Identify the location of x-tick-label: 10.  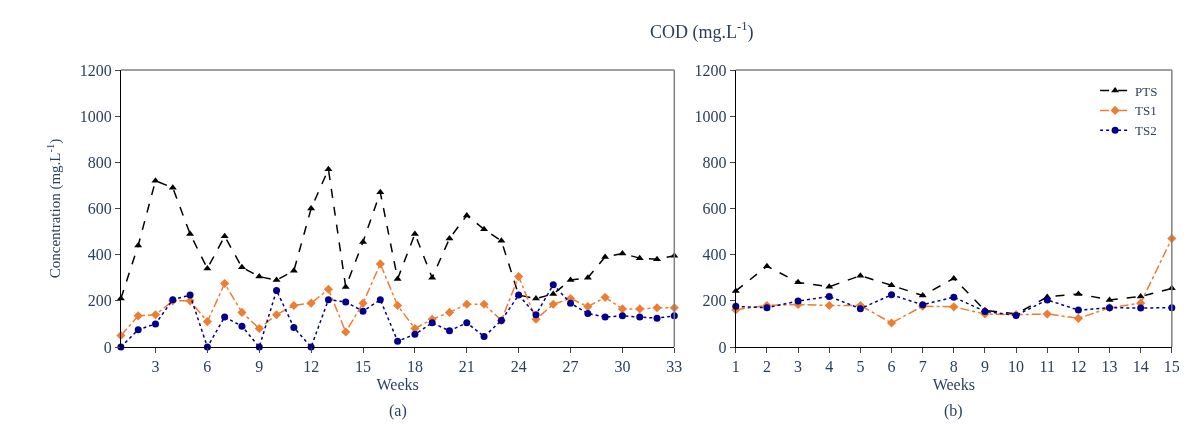
(1016, 367).